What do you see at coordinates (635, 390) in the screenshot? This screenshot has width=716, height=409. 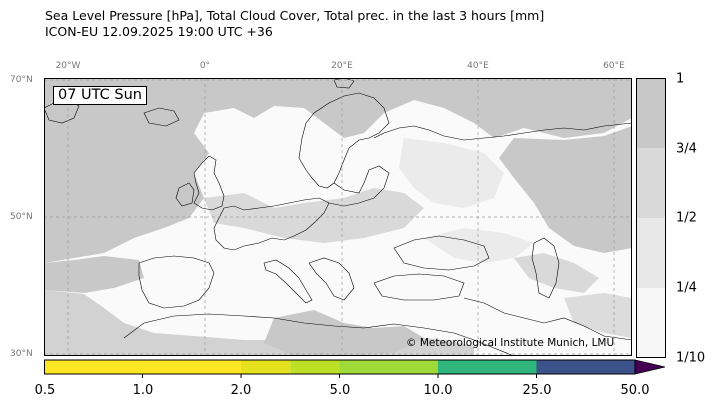 I see `precip-label-50: 50.0` at bounding box center [635, 390].